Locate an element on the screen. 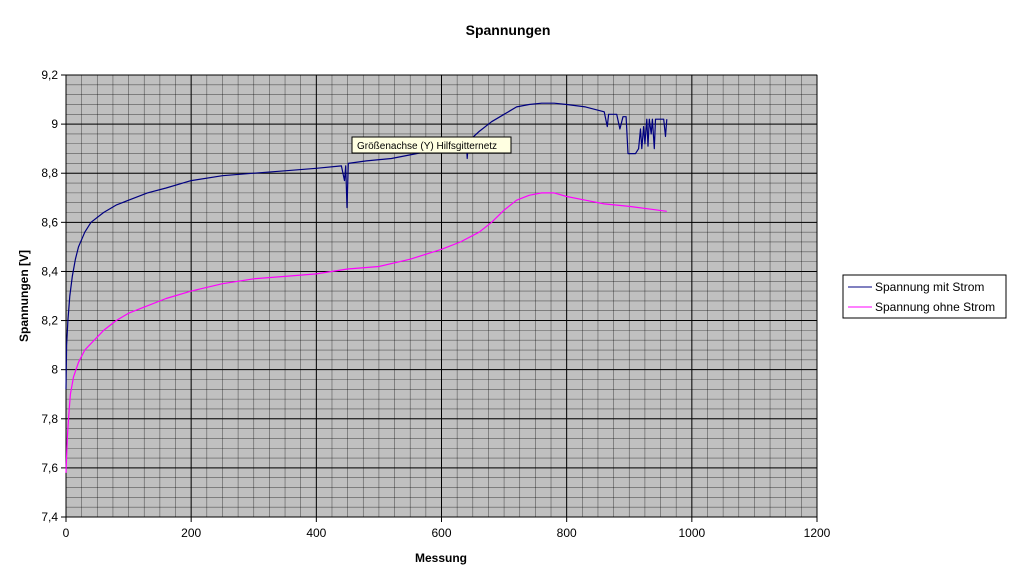 Image resolution: width=1017 pixels, height=581 pixels. x-axis-title: Messung is located at coordinates (441, 558).